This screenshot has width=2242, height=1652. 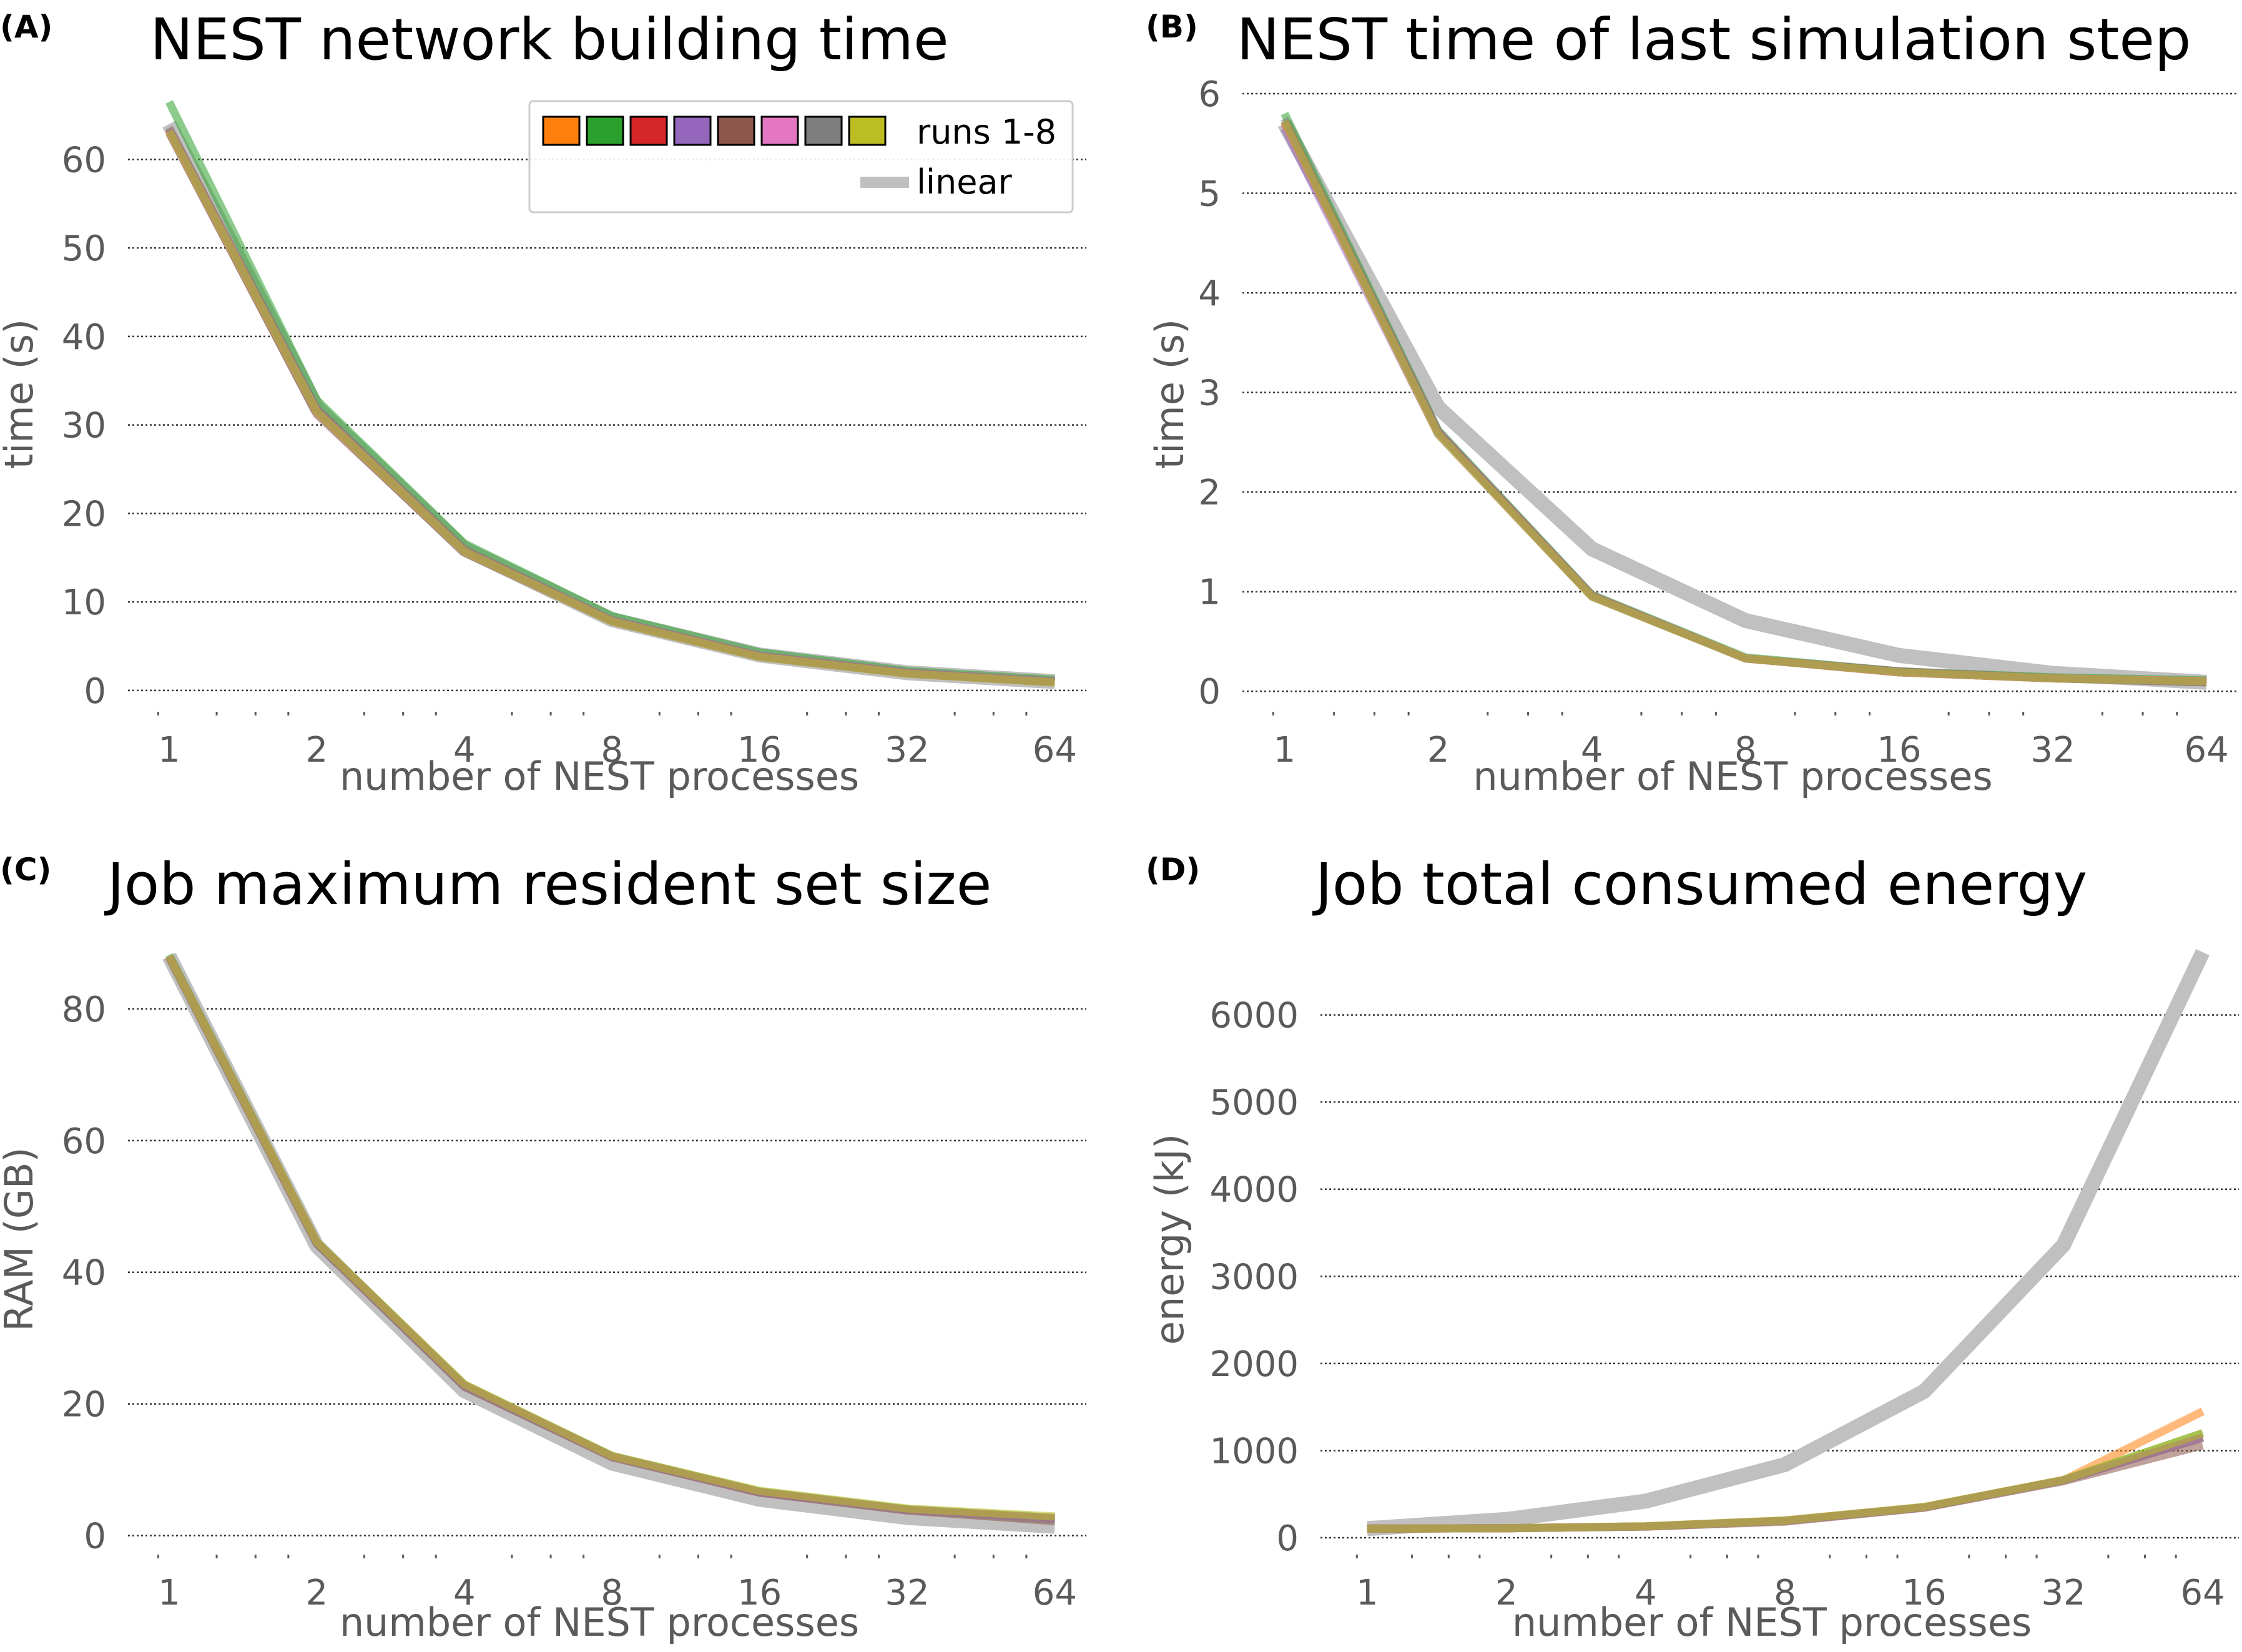 I want to click on y-tick-label: 5000, so click(x=1254, y=1103).